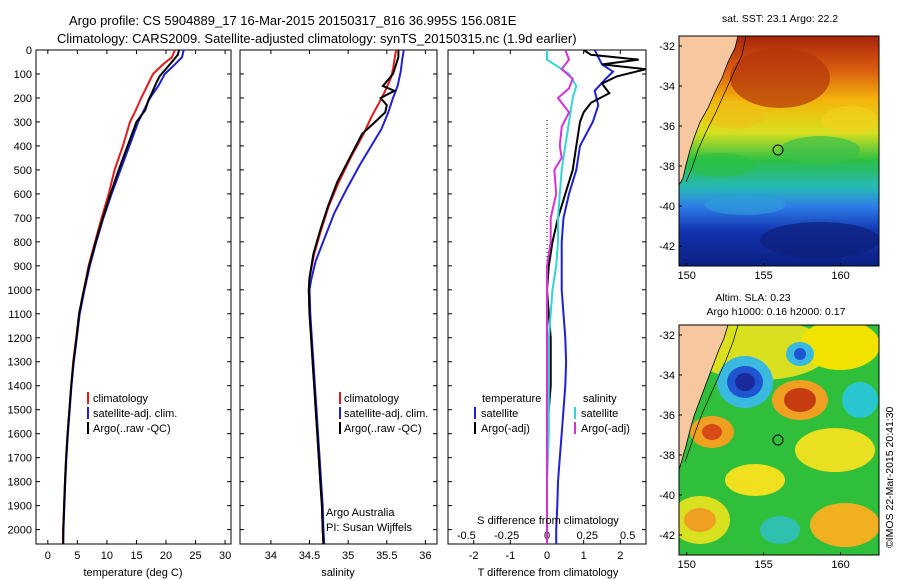 The height and width of the screenshot is (580, 900). What do you see at coordinates (23, 123) in the screenshot?
I see `y-tick-label: 300` at bounding box center [23, 123].